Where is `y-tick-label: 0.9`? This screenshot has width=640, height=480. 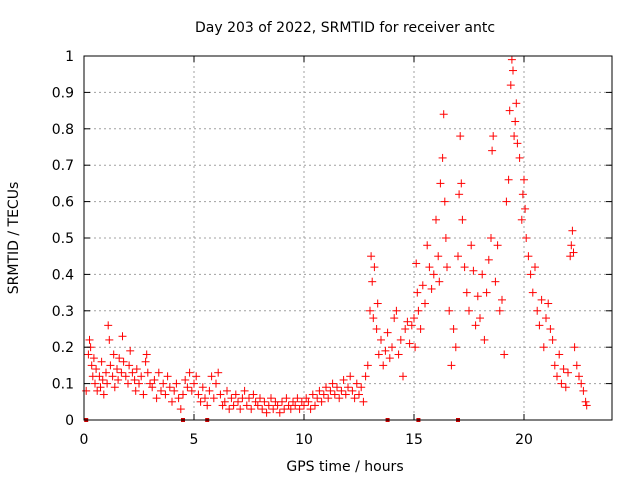
y-tick-label: 0.9 is located at coordinates (63, 93).